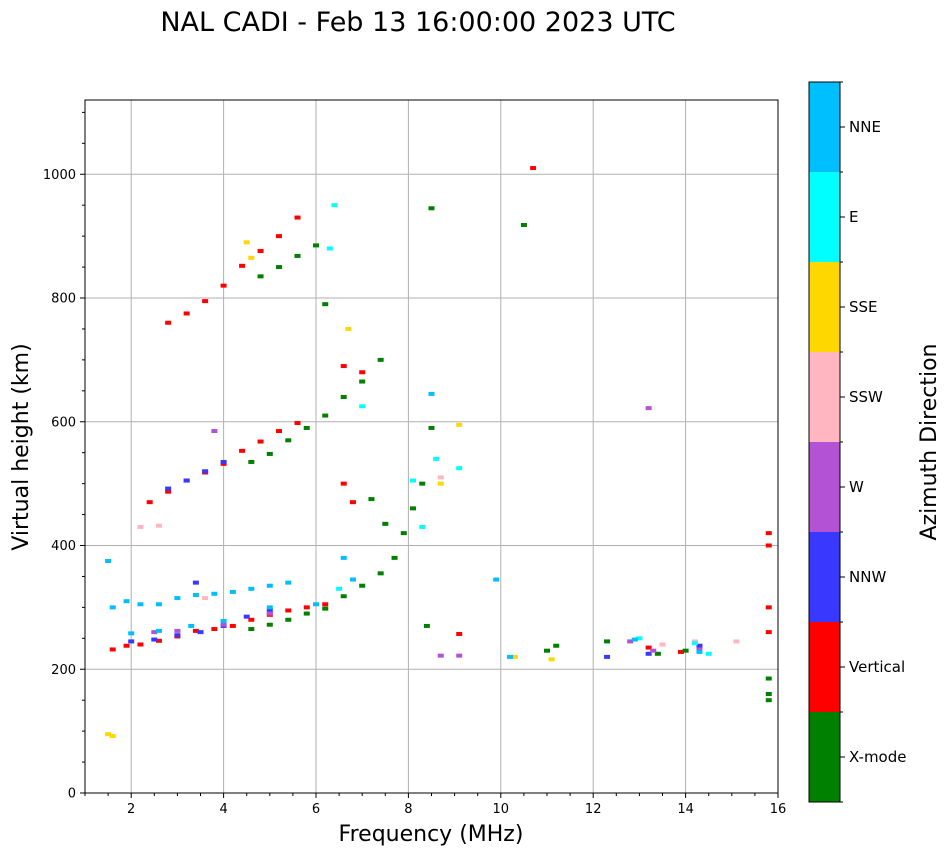  Describe the element at coordinates (63, 422) in the screenshot. I see `y-tick-label: 600` at that location.